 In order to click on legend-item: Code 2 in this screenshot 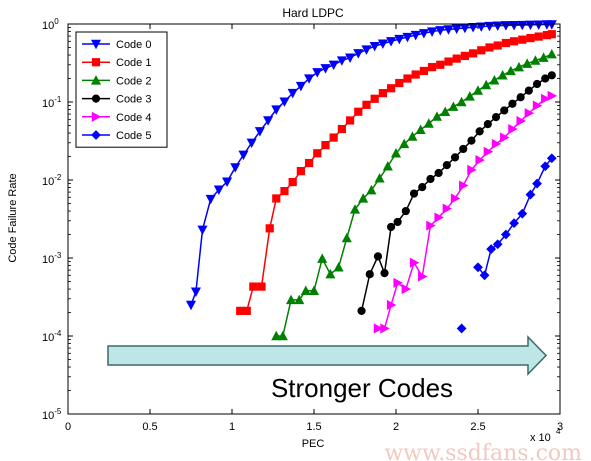, I will do `click(116, 81)`.